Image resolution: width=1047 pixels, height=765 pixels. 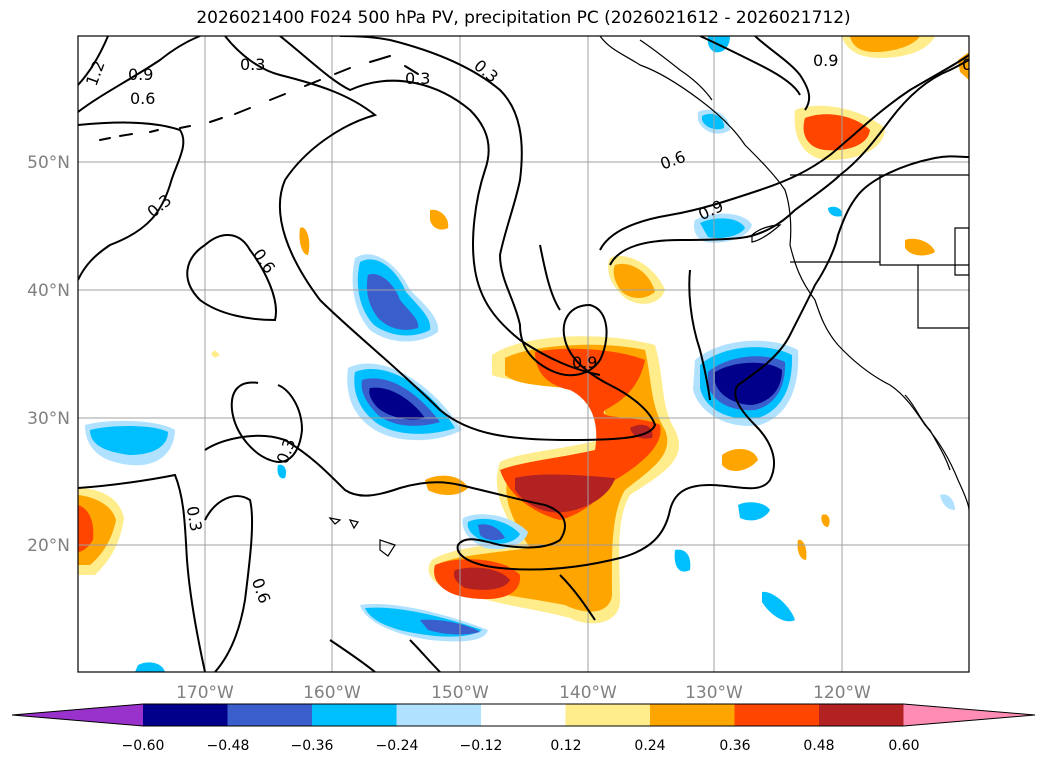 I want to click on colorbar, so click(x=523, y=715).